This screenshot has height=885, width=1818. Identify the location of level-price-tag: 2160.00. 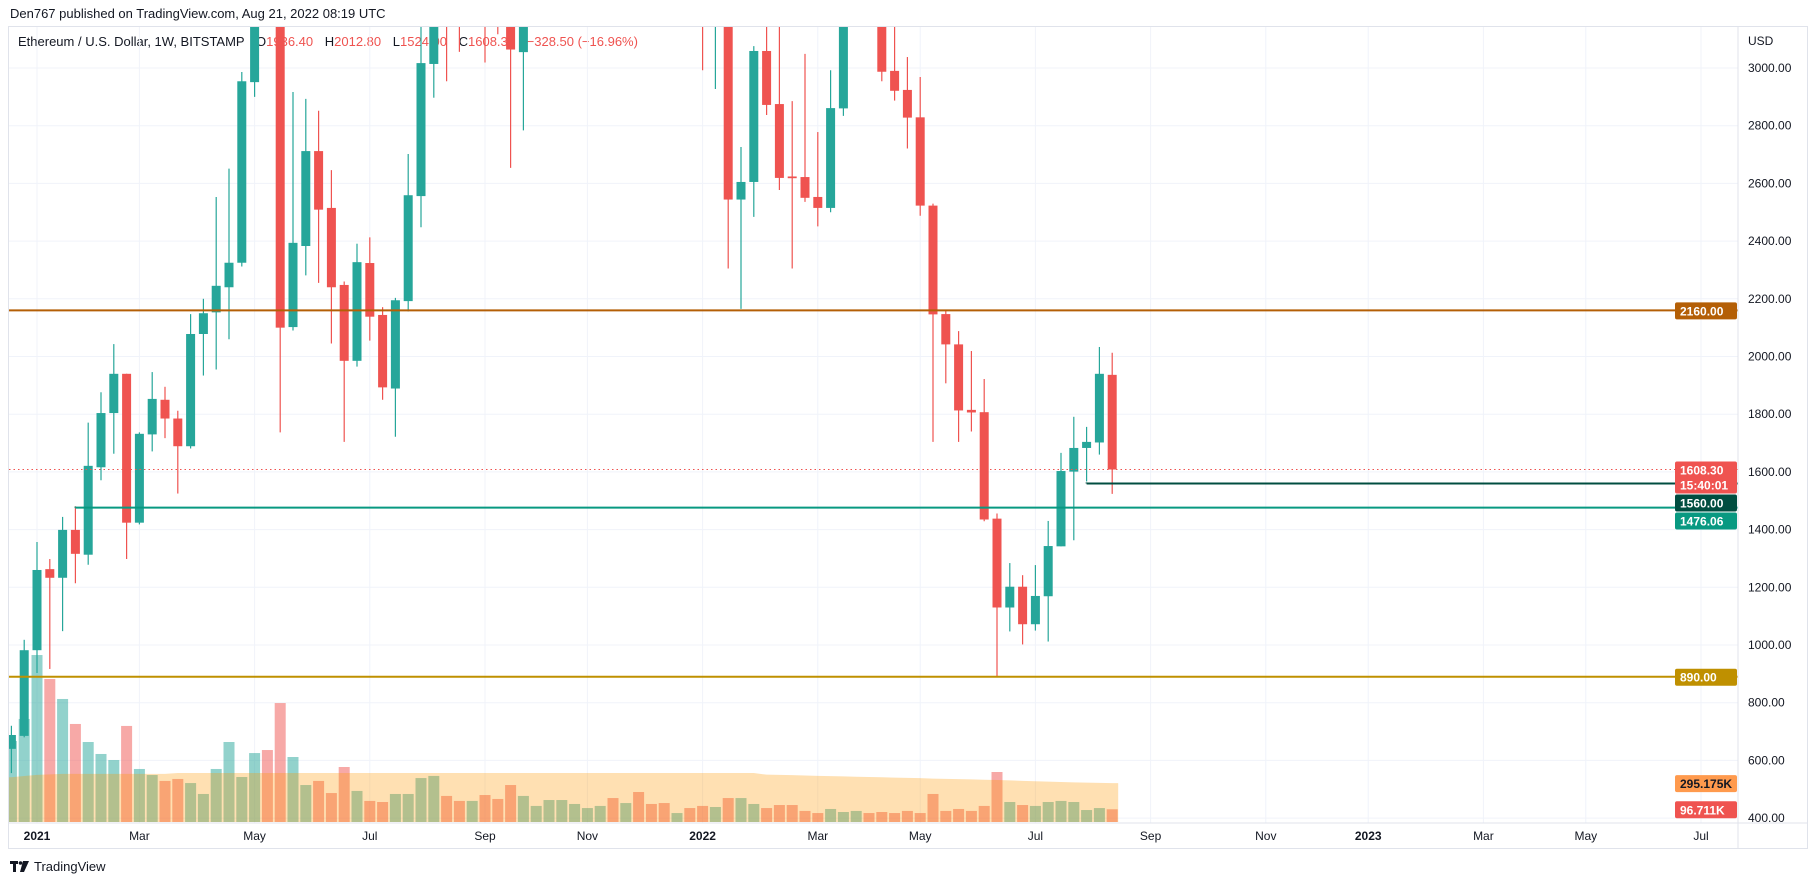
(1706, 311).